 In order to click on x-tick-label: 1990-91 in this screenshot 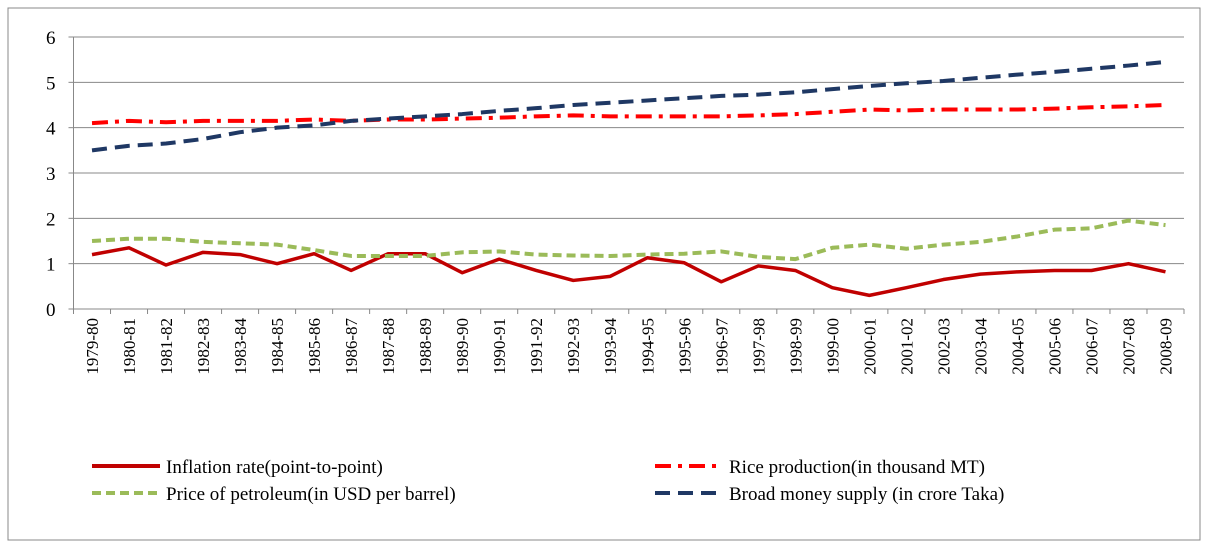, I will do `click(499, 346)`.